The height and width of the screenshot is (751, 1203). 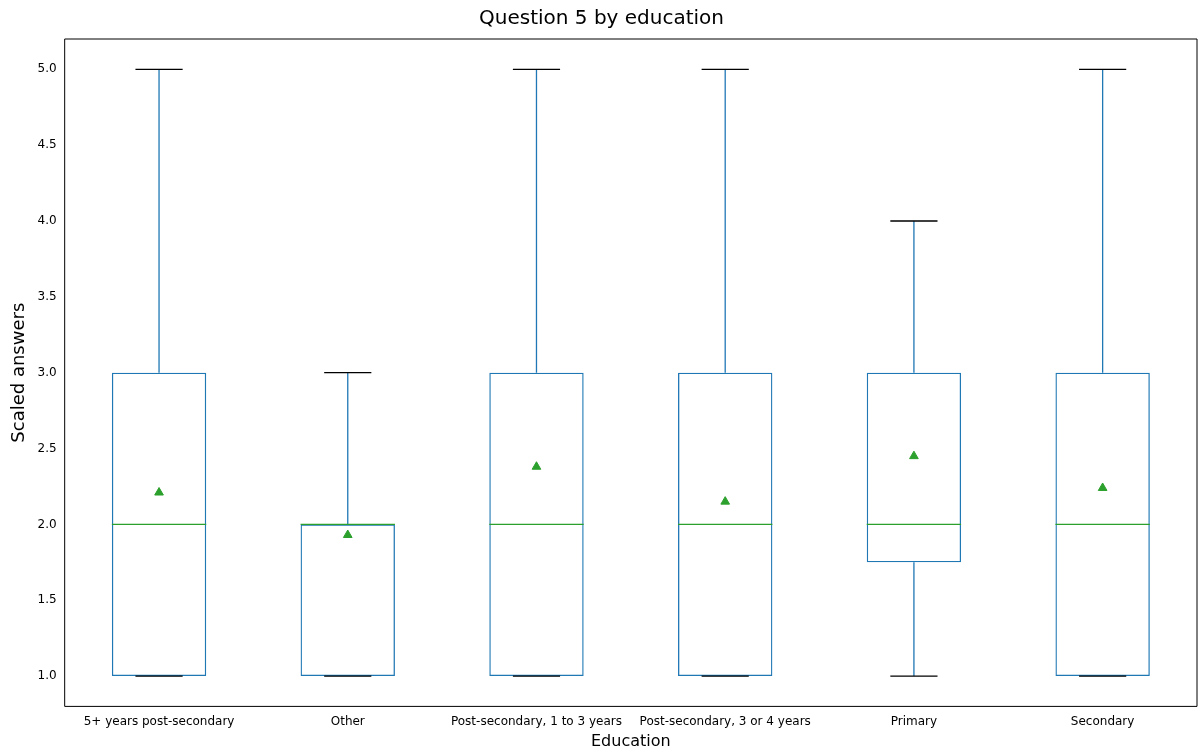 I want to click on y-tick-label: 5.0, so click(x=47, y=68).